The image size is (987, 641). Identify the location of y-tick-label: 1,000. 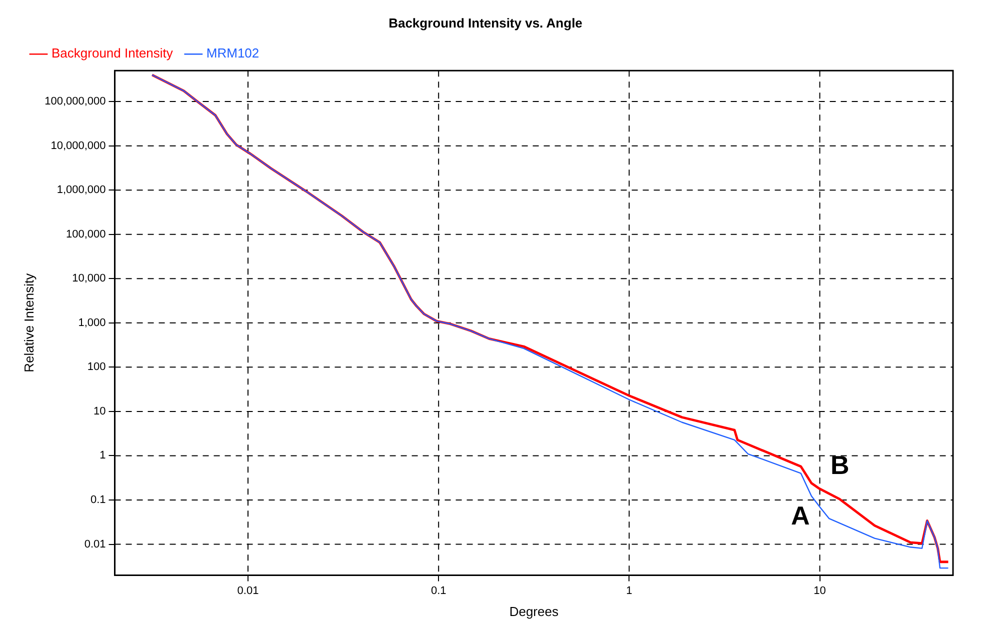
(92, 322).